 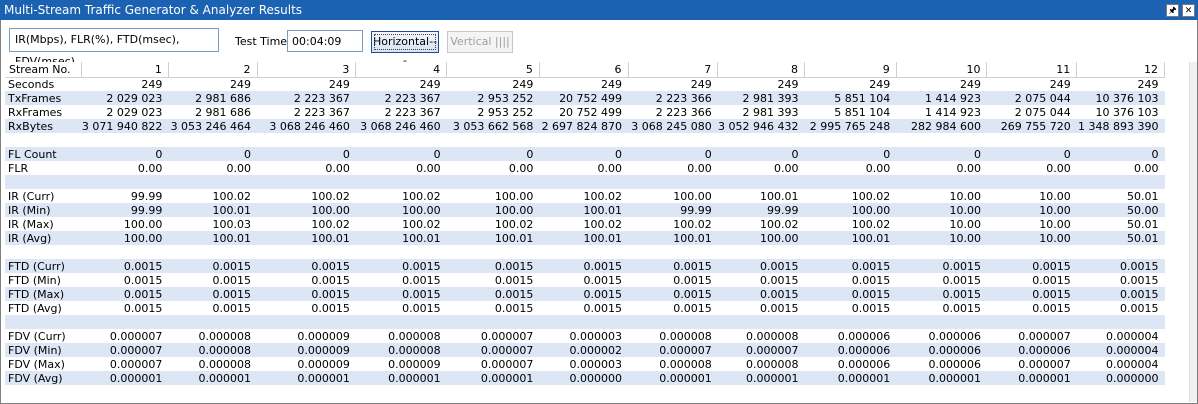 What do you see at coordinates (1120, 70) in the screenshot?
I see `column-header-stream-12: 12` at bounding box center [1120, 70].